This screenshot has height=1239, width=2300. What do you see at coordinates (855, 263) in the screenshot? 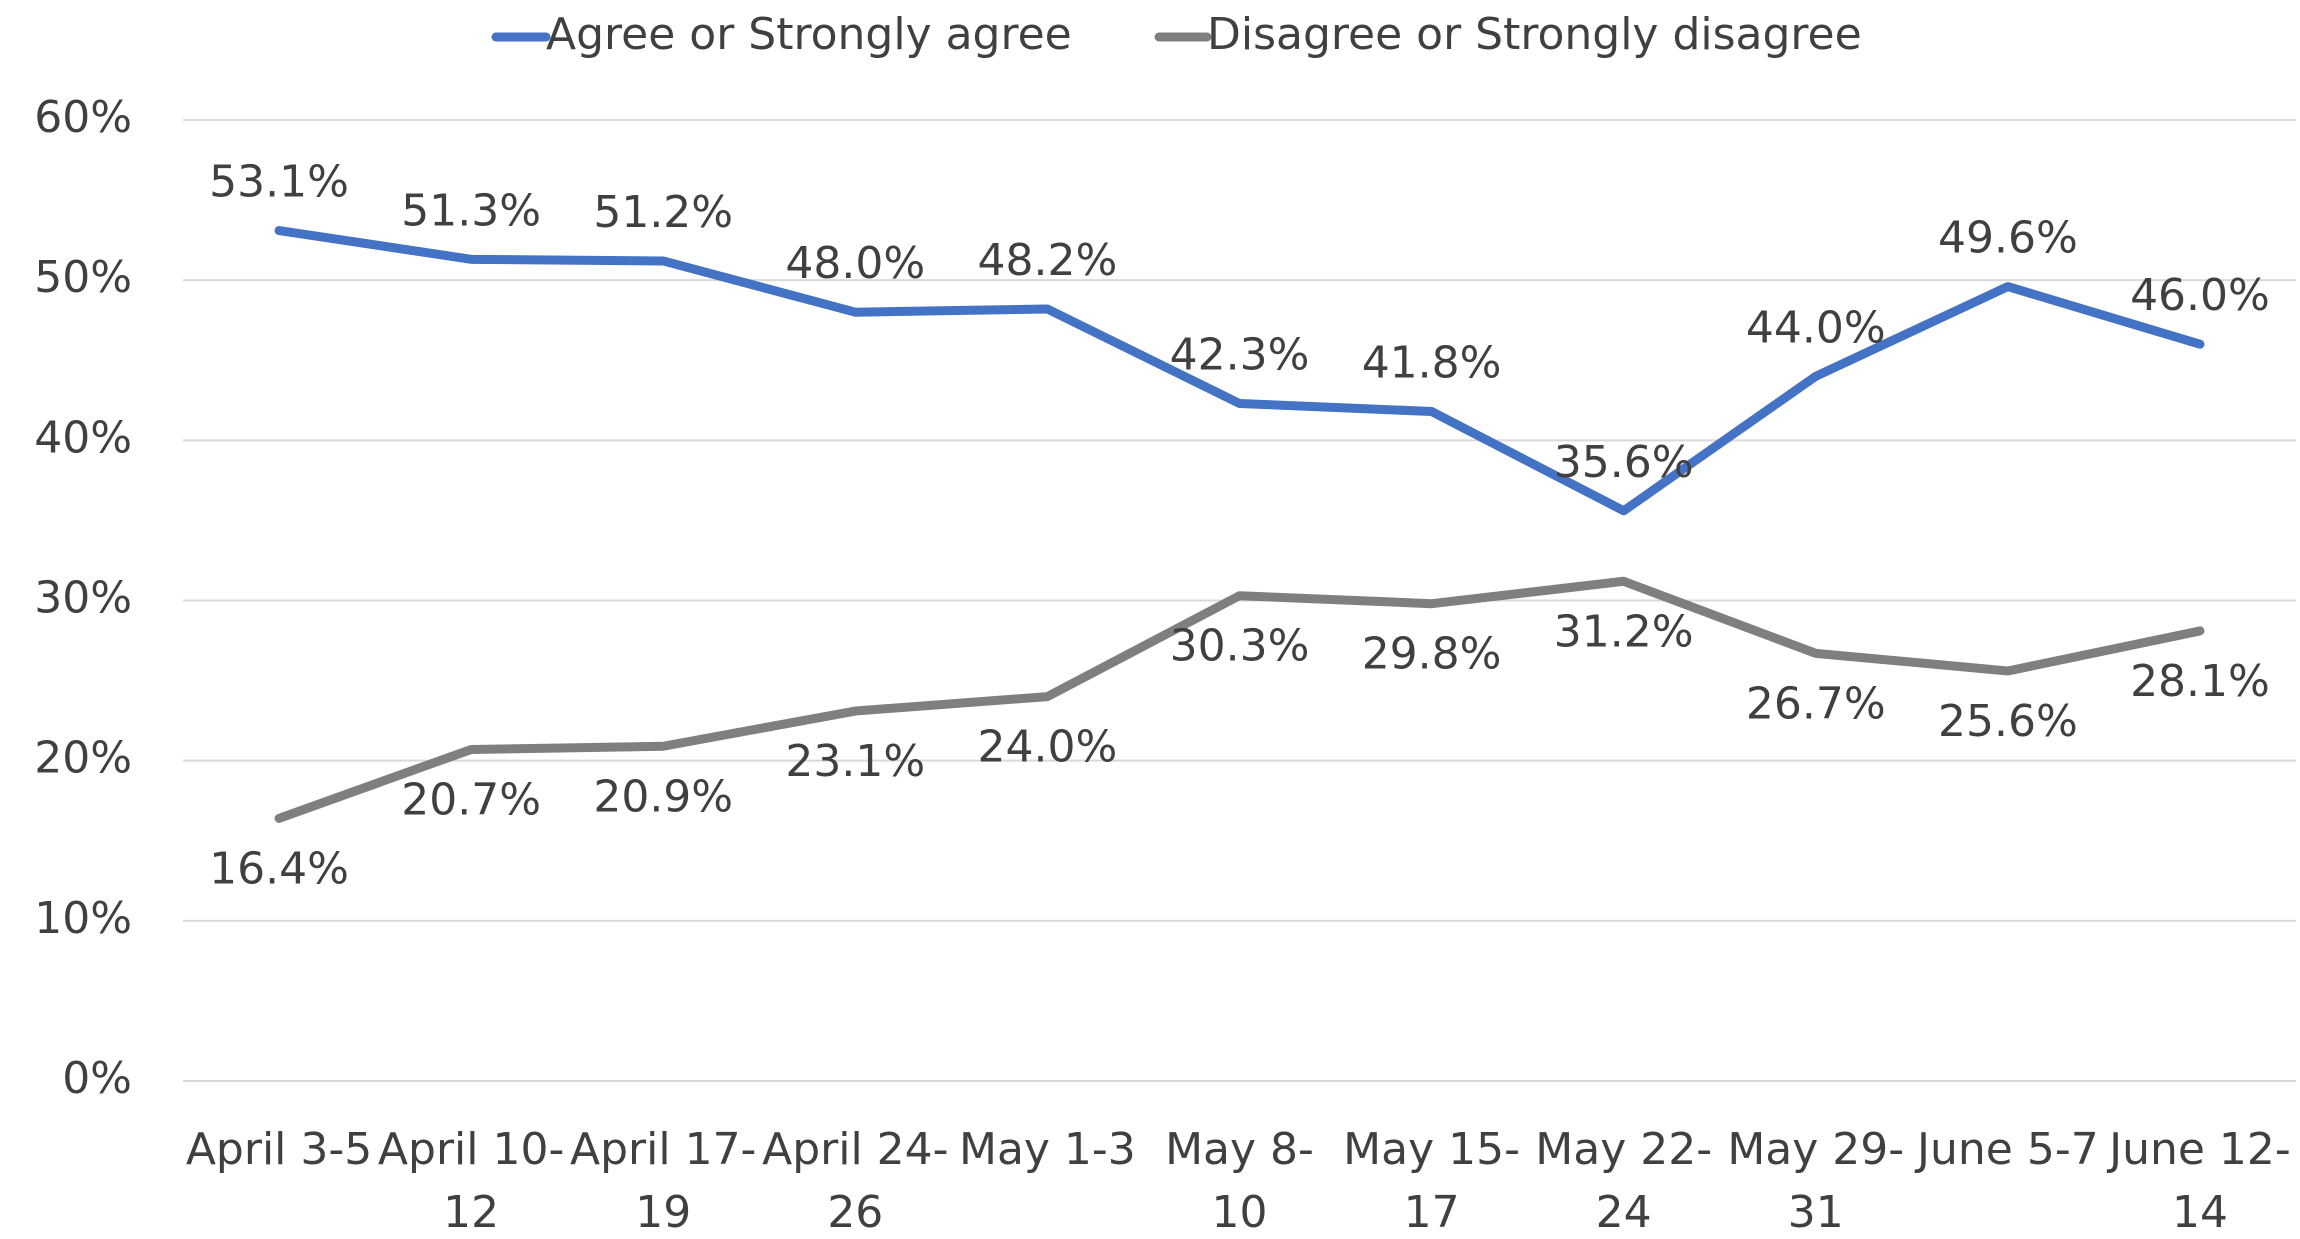
I see `data-label: 48.0%` at bounding box center [855, 263].